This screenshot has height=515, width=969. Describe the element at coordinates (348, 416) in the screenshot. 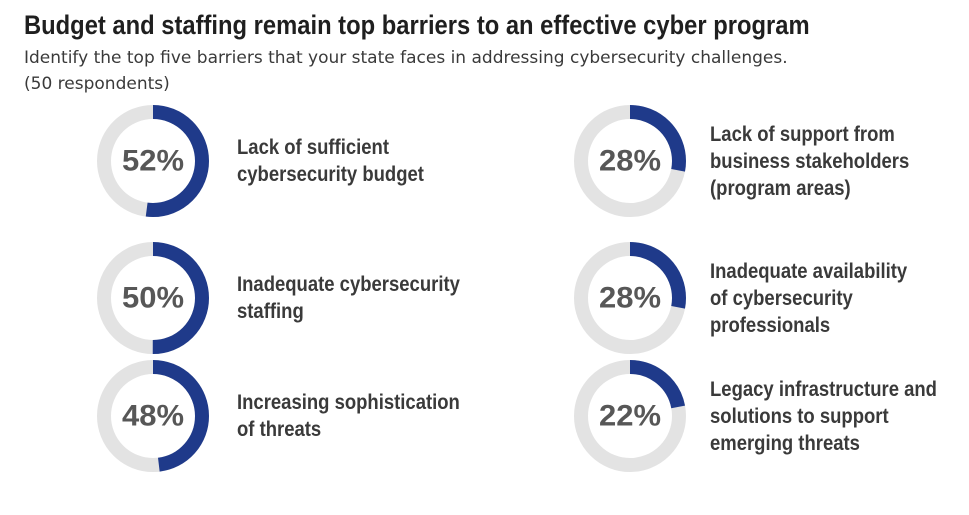

I see `barrier-label-text: Increasing sophistication of threats` at that location.